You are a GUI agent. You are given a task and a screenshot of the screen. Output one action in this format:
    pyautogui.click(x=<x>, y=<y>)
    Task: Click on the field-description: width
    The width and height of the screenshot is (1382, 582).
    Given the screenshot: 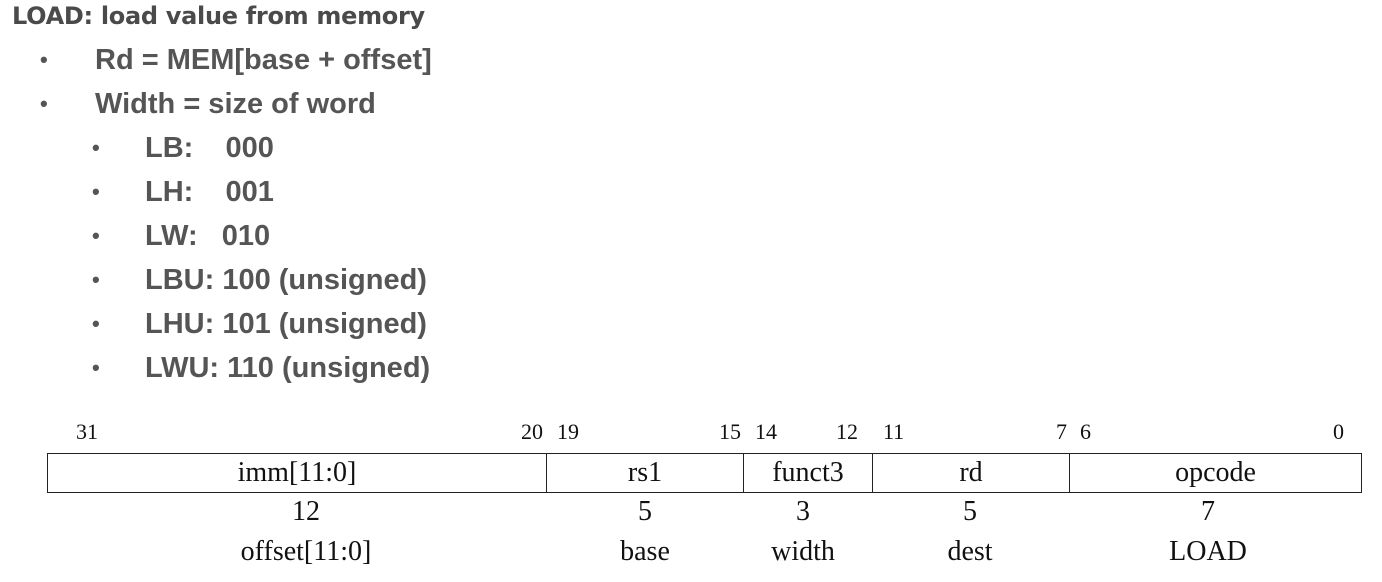 What is the action you would take?
    pyautogui.click(x=803, y=551)
    